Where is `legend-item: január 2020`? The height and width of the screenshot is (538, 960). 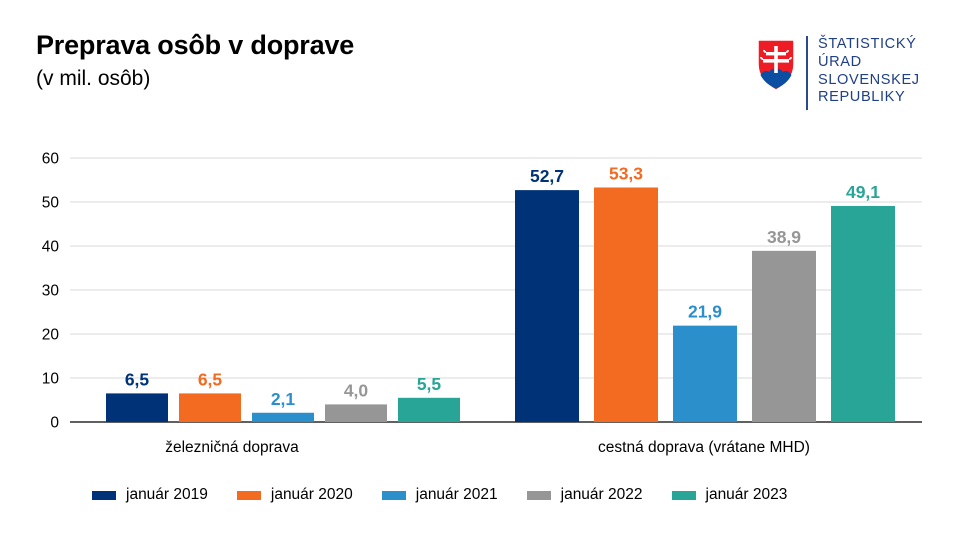
legend-item: január 2020 is located at coordinates (294, 495).